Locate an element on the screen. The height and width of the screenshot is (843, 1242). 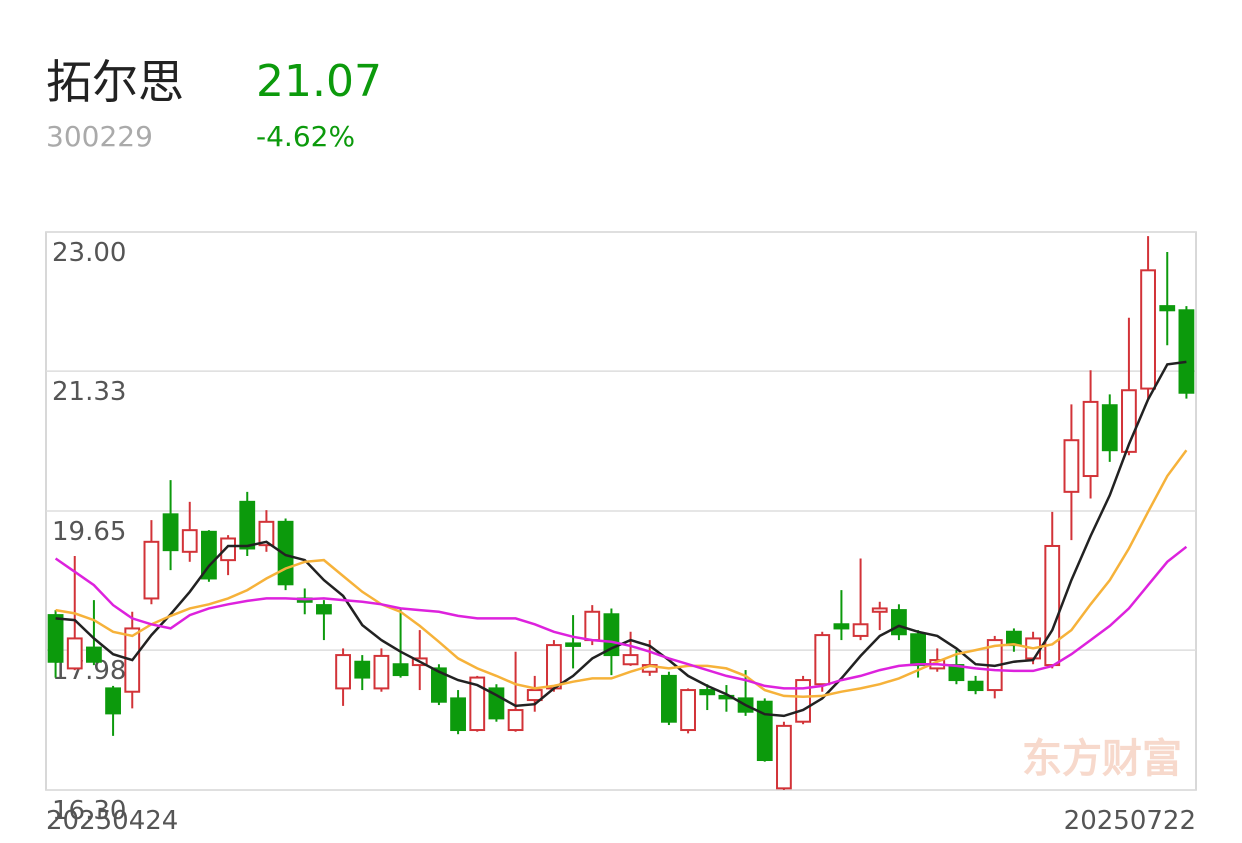
y-tick-label: 23.00 is located at coordinates (89, 253).